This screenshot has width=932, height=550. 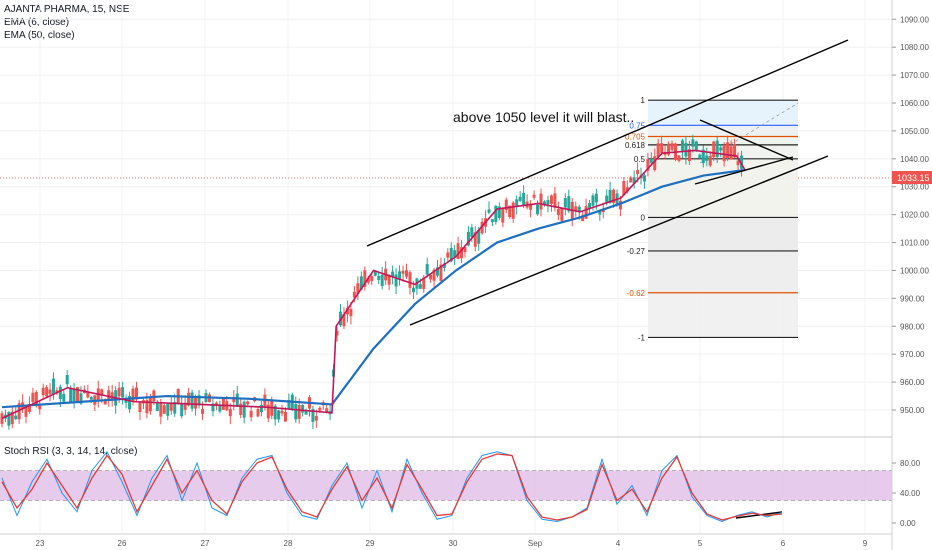 I want to click on triangle-lower-line, so click(x=744, y=170).